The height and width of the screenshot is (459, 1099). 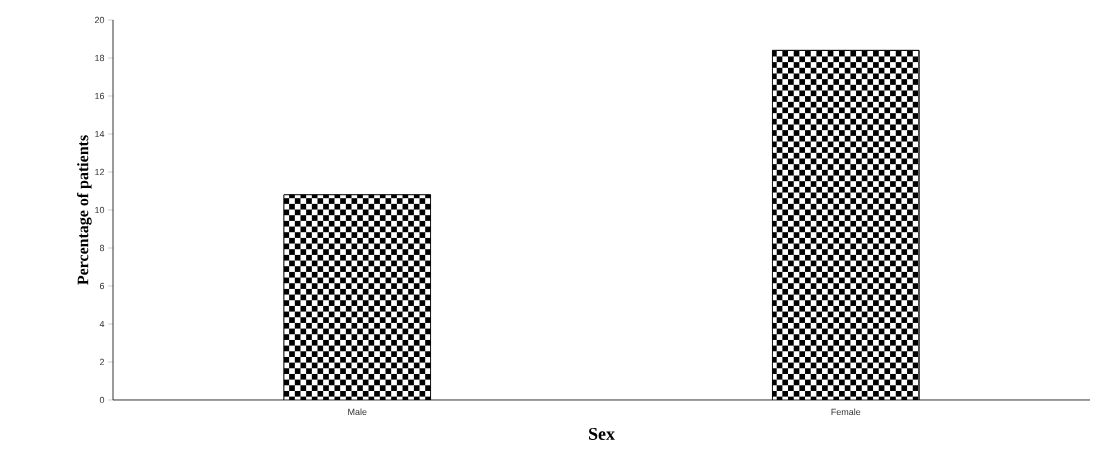 I want to click on y-tick-label: 8, so click(x=102, y=248).